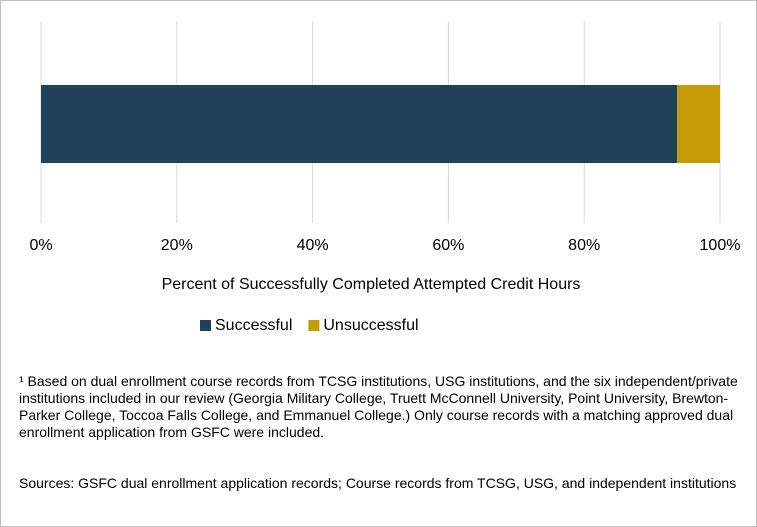 This screenshot has width=757, height=527. I want to click on x-tick-label: 20%, so click(177, 245).